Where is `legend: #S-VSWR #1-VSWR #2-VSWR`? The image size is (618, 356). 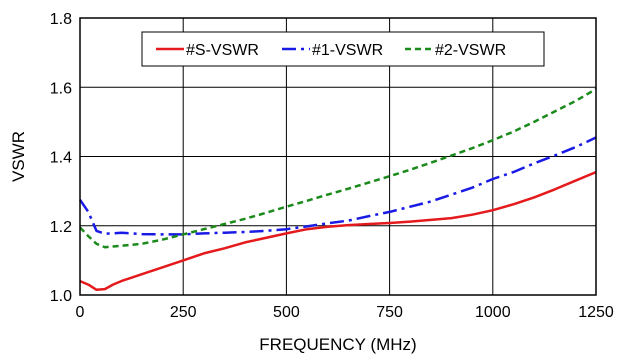 legend: #S-VSWR #1-VSWR #2-VSWR is located at coordinates (343, 49).